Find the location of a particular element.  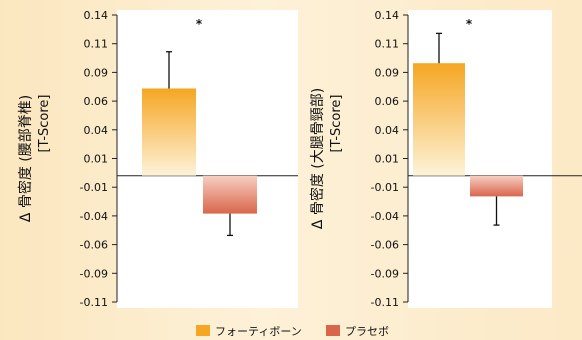

y-axis-title: Δ 骨密度 (腰部脊椎) is located at coordinates (25, 158).